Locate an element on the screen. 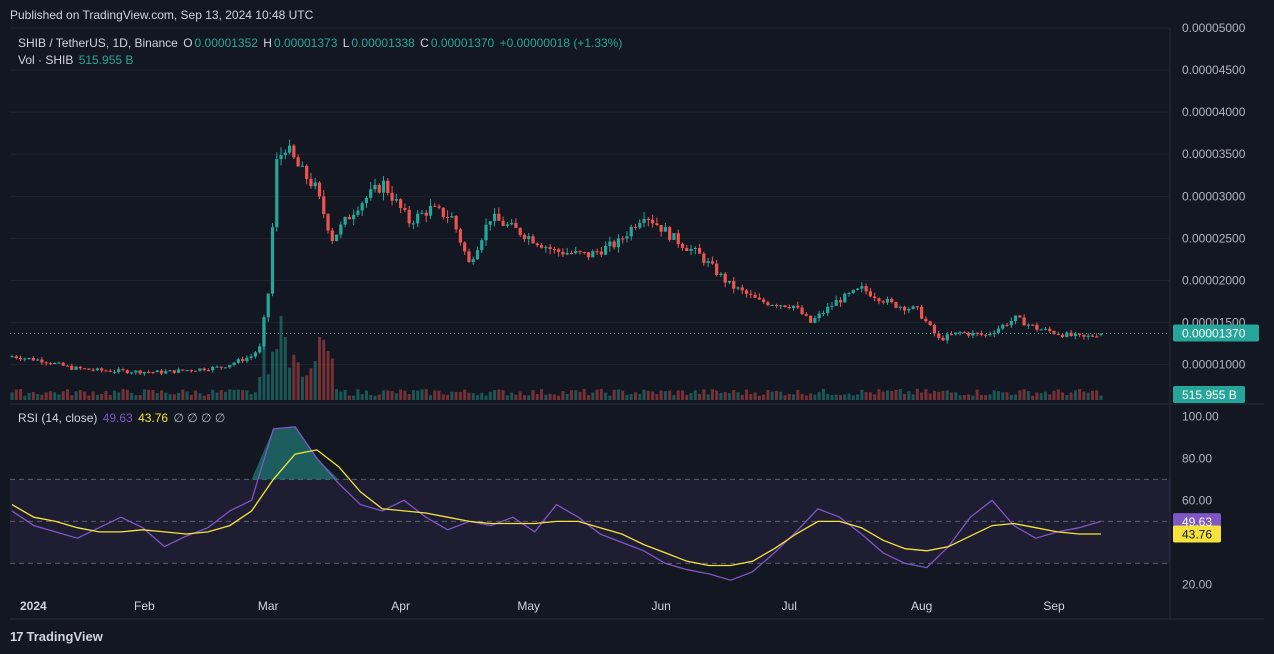  tradingview-logo: 17 TradingView is located at coordinates (56, 636).